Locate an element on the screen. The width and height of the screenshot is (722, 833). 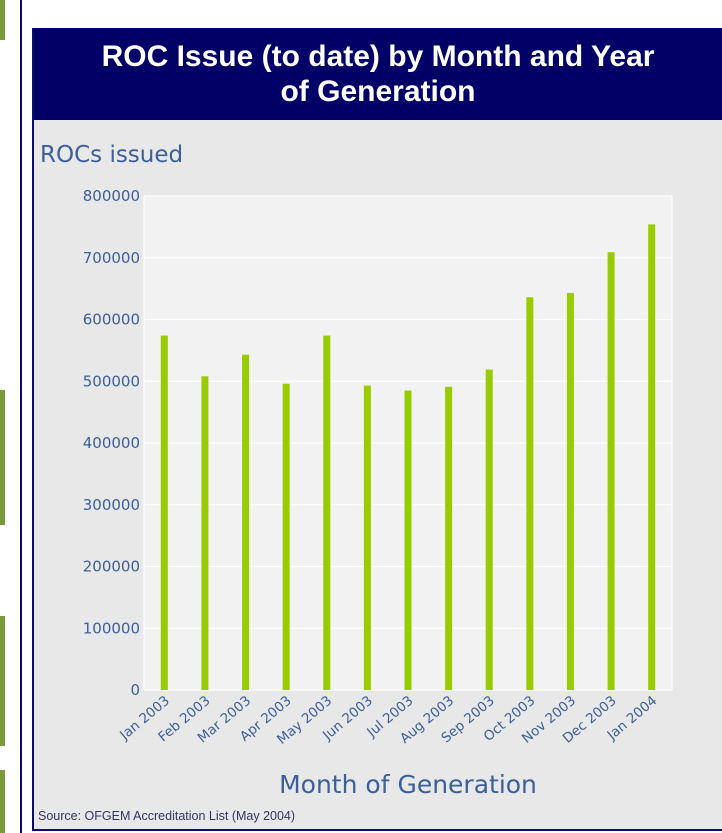
left-border-rule is located at coordinates (21, 416).